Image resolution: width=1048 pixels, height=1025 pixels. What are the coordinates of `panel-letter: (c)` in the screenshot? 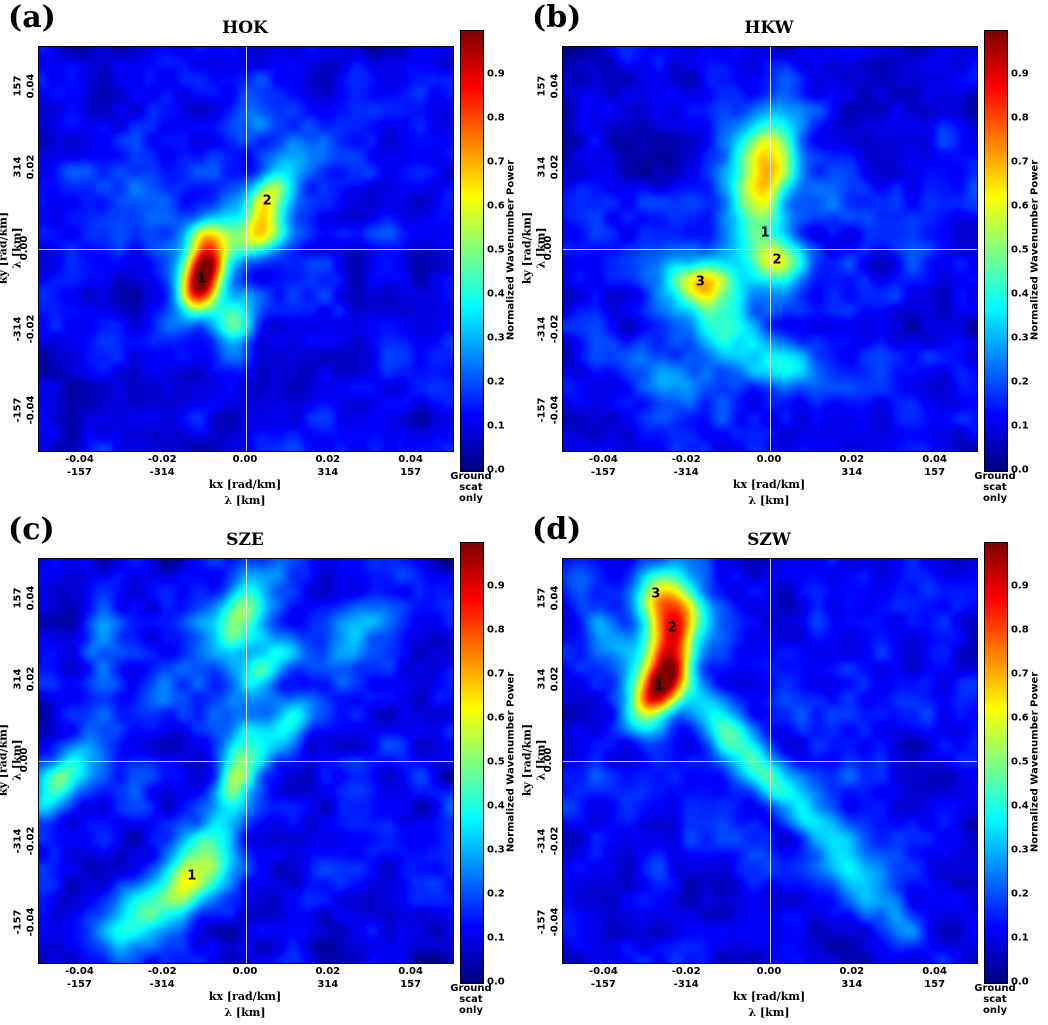 It's located at (31, 529).